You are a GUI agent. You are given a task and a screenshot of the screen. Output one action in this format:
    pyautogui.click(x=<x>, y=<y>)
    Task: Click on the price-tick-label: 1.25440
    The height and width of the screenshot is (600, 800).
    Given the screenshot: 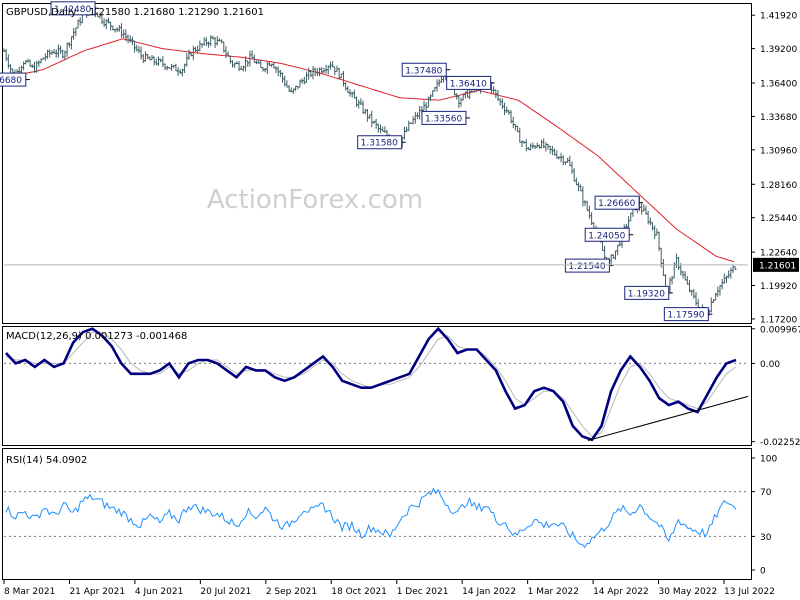 What is the action you would take?
    pyautogui.click(x=778, y=219)
    